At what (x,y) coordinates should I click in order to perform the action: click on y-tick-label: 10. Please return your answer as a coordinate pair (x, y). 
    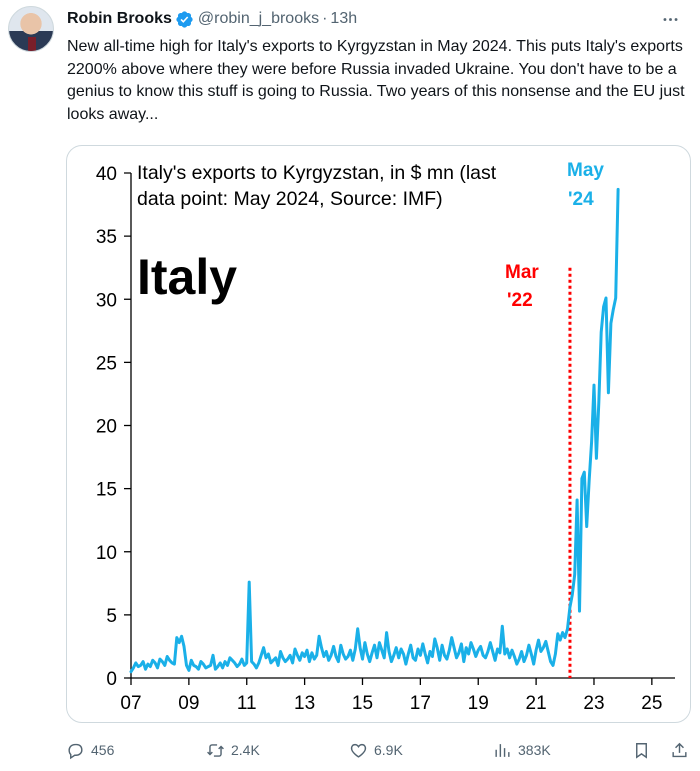
    Looking at the image, I should click on (106, 553).